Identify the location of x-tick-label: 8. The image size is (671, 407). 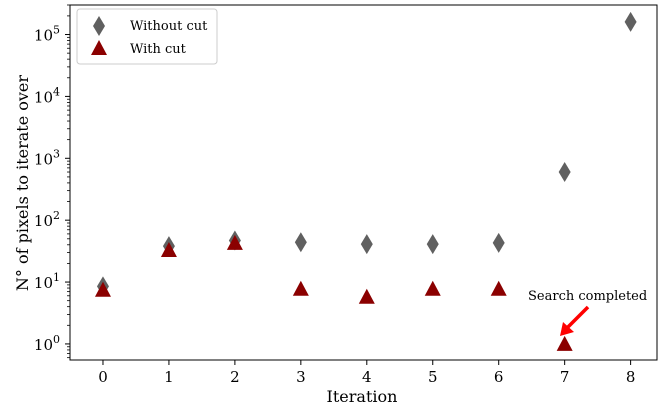
(631, 377).